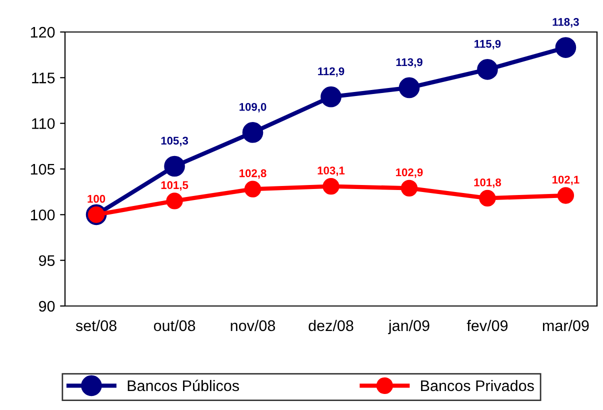  I want to click on data-label: 102,8, so click(253, 174).